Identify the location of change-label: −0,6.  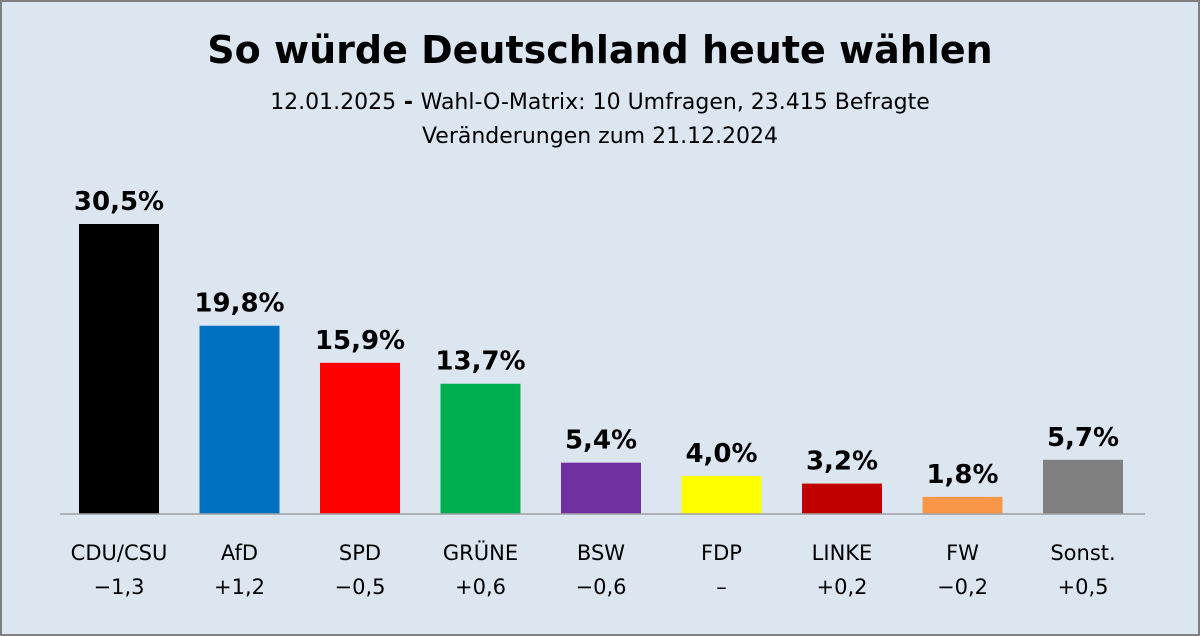
(601, 587).